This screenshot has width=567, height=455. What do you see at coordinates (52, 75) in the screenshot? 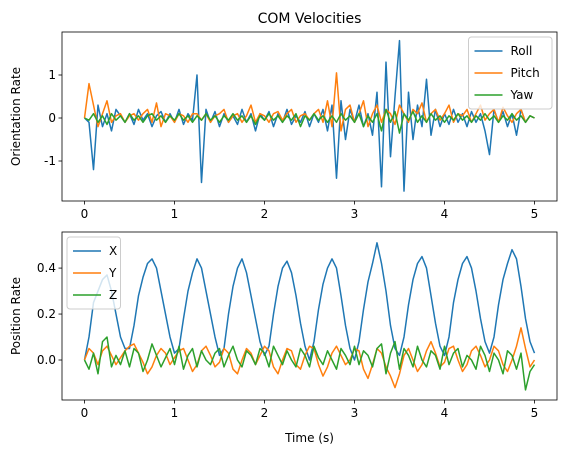
I see `y-tick-label: 1` at bounding box center [52, 75].